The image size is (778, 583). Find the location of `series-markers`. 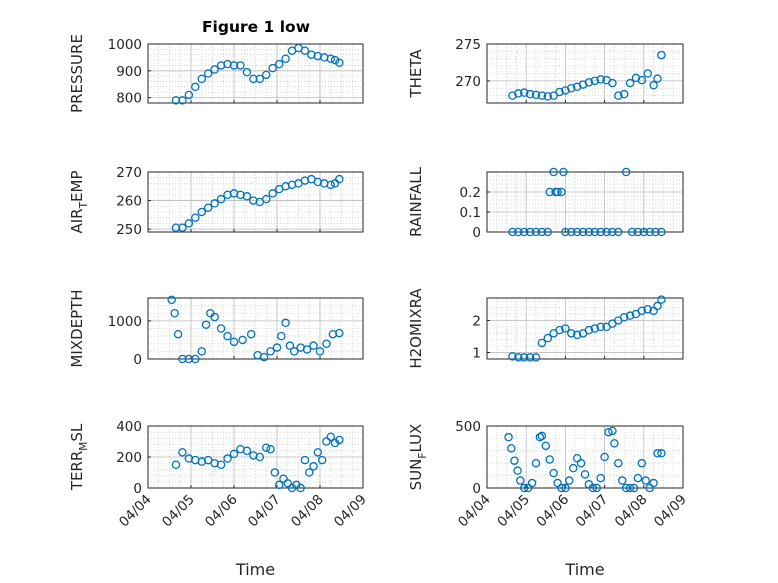

series-markers is located at coordinates (257, 203).